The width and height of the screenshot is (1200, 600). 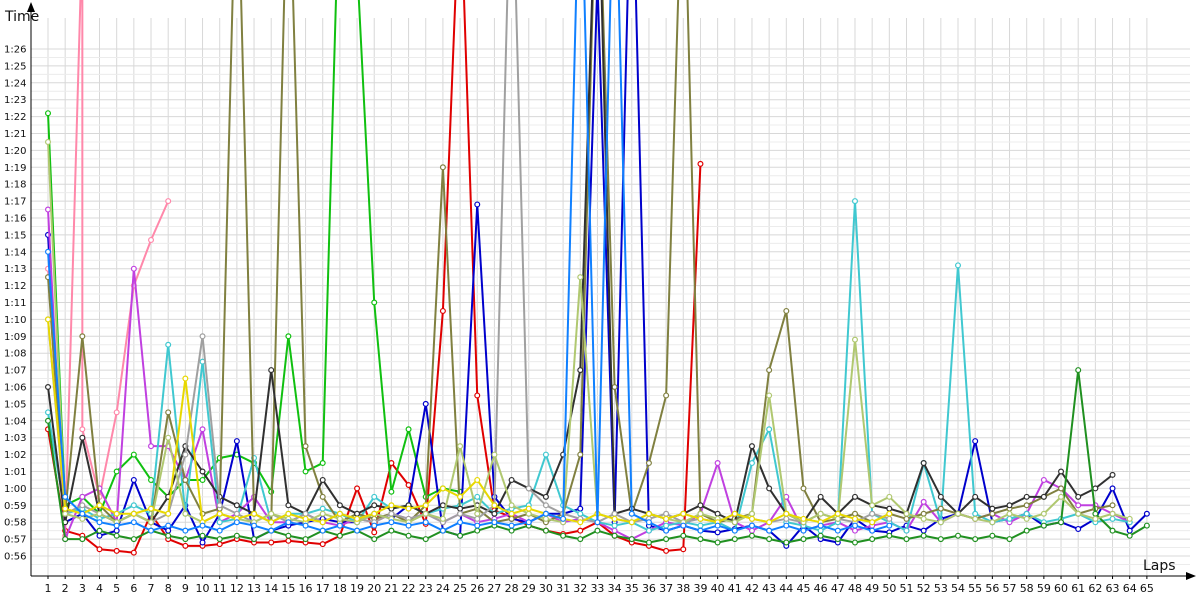 What do you see at coordinates (838, 588) in the screenshot?
I see `x-tick-label: 47` at bounding box center [838, 588].